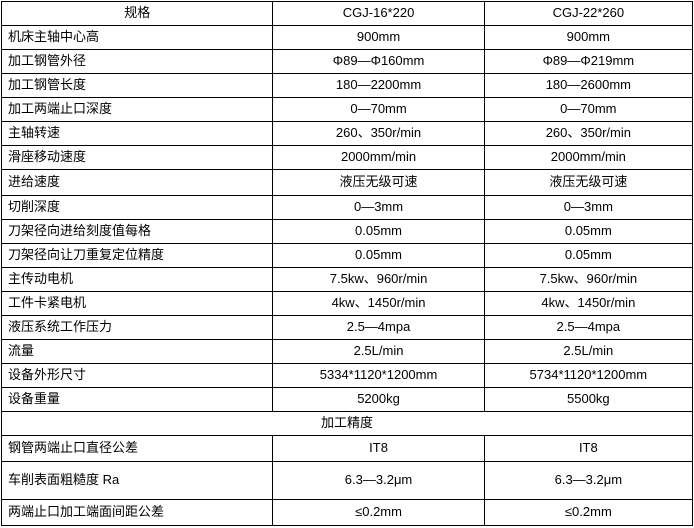 The height and width of the screenshot is (528, 694). Describe the element at coordinates (137, 13) in the screenshot. I see `header-spec-label: 规格` at that location.